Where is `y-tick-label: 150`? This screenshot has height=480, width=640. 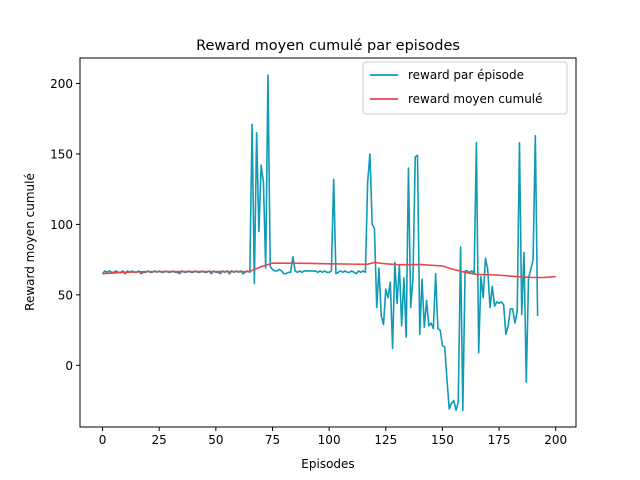 y-tick-label: 150 is located at coordinates (61, 154).